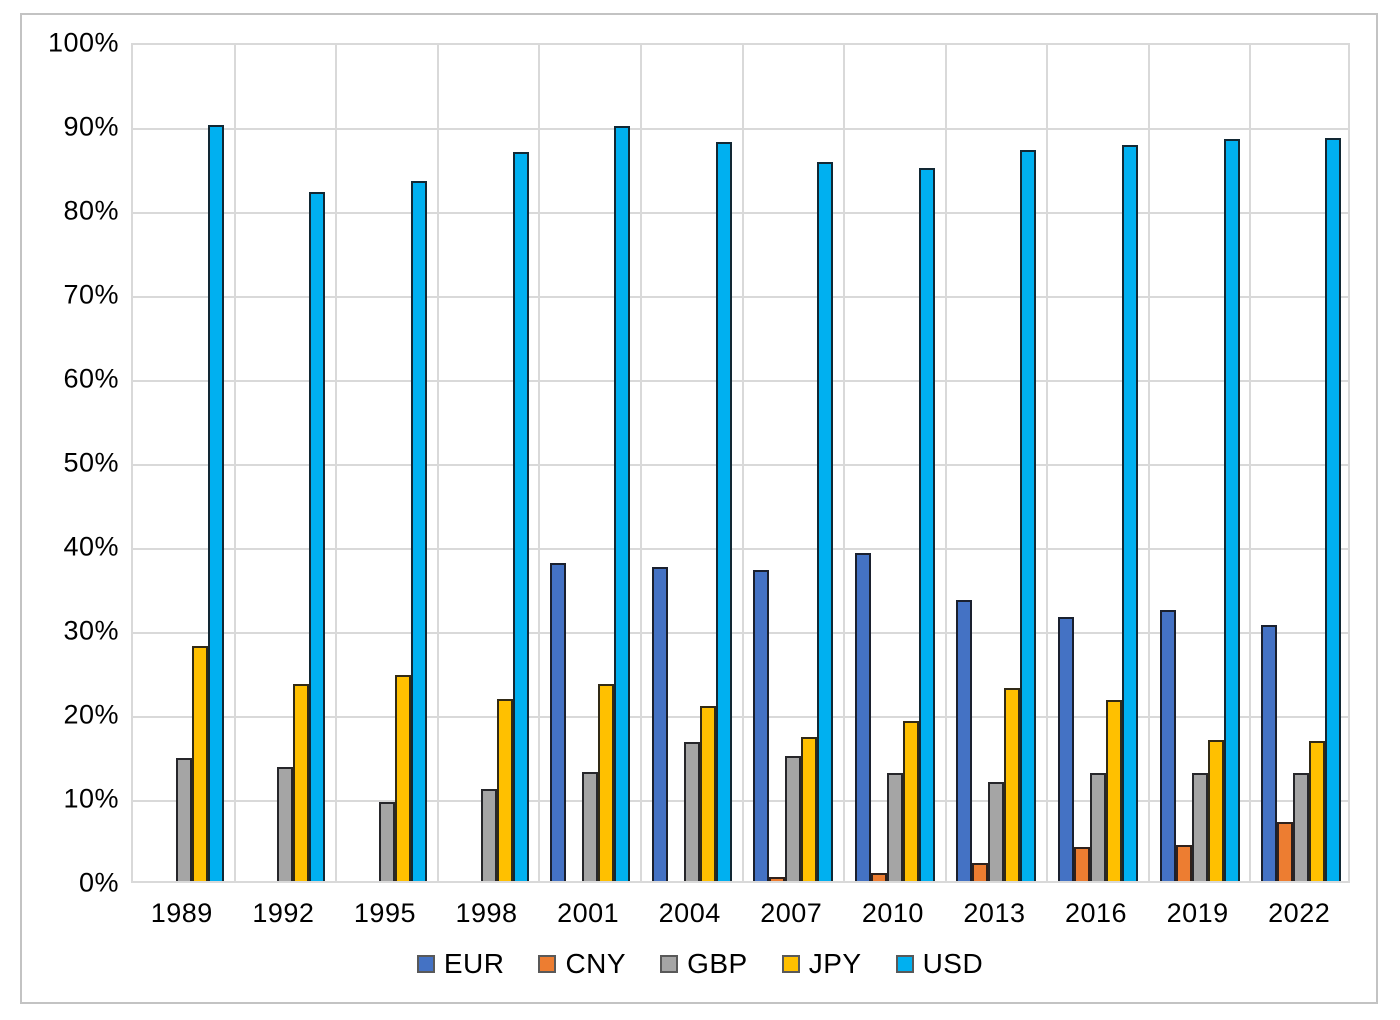 The height and width of the screenshot is (1020, 1400). What do you see at coordinates (387, 463) in the screenshot?
I see `bar-group-1995` at bounding box center [387, 463].